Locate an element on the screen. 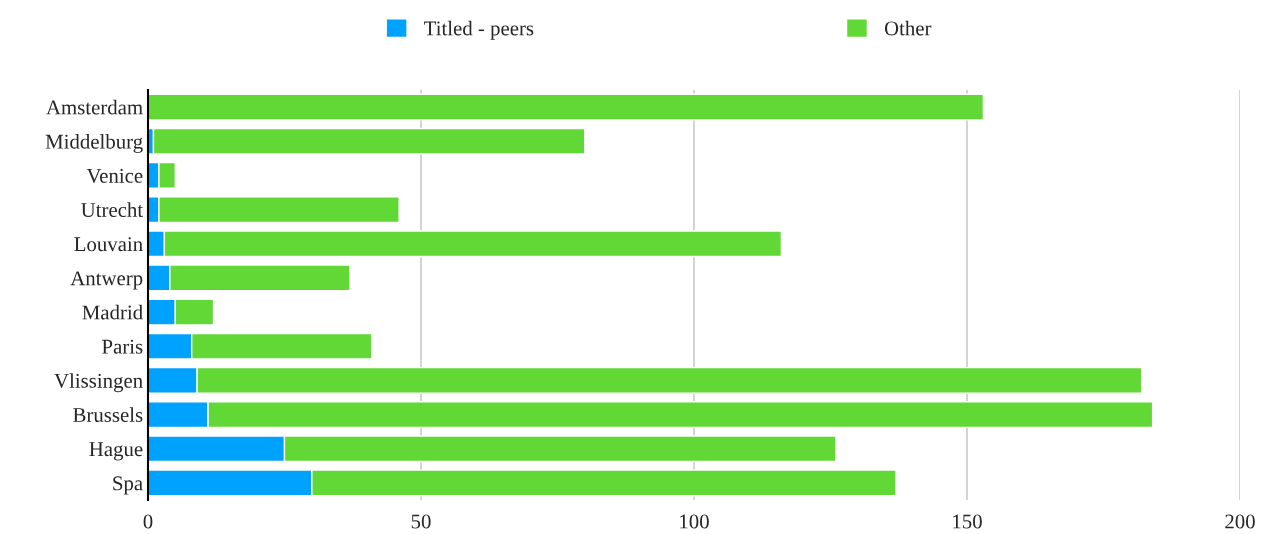 The width and height of the screenshot is (1267, 534). y-tick-label: Brussels is located at coordinates (108, 415).